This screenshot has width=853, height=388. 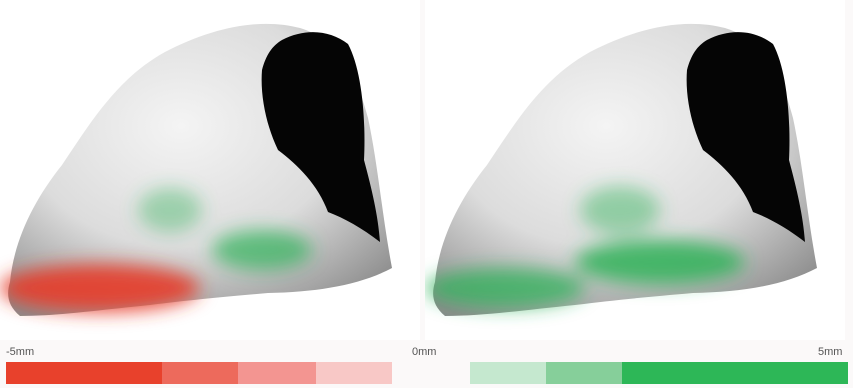 I want to click on scale-zero-label: 0mm, so click(x=424, y=352).